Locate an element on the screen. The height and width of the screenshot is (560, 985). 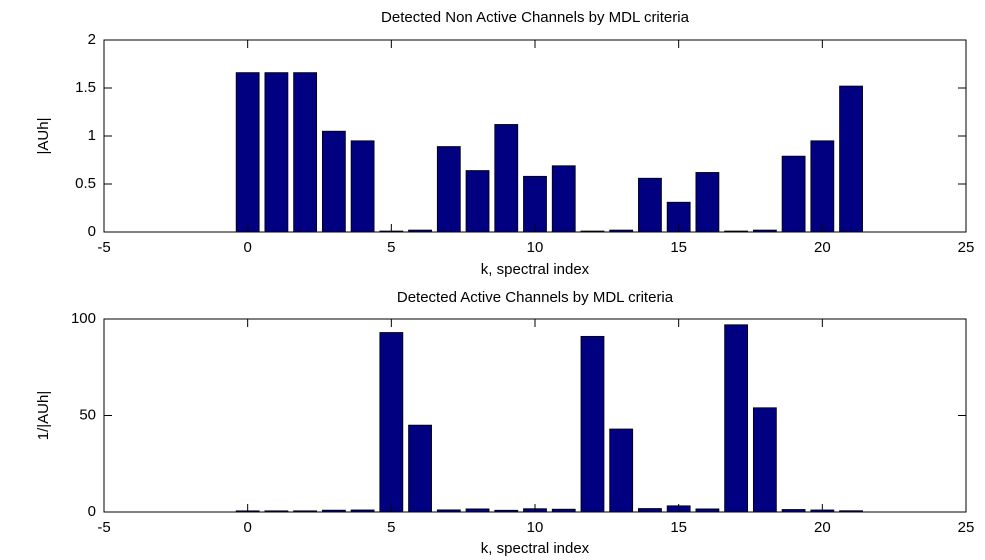
y-axis-label: 1/|AUh| is located at coordinates (43, 415).